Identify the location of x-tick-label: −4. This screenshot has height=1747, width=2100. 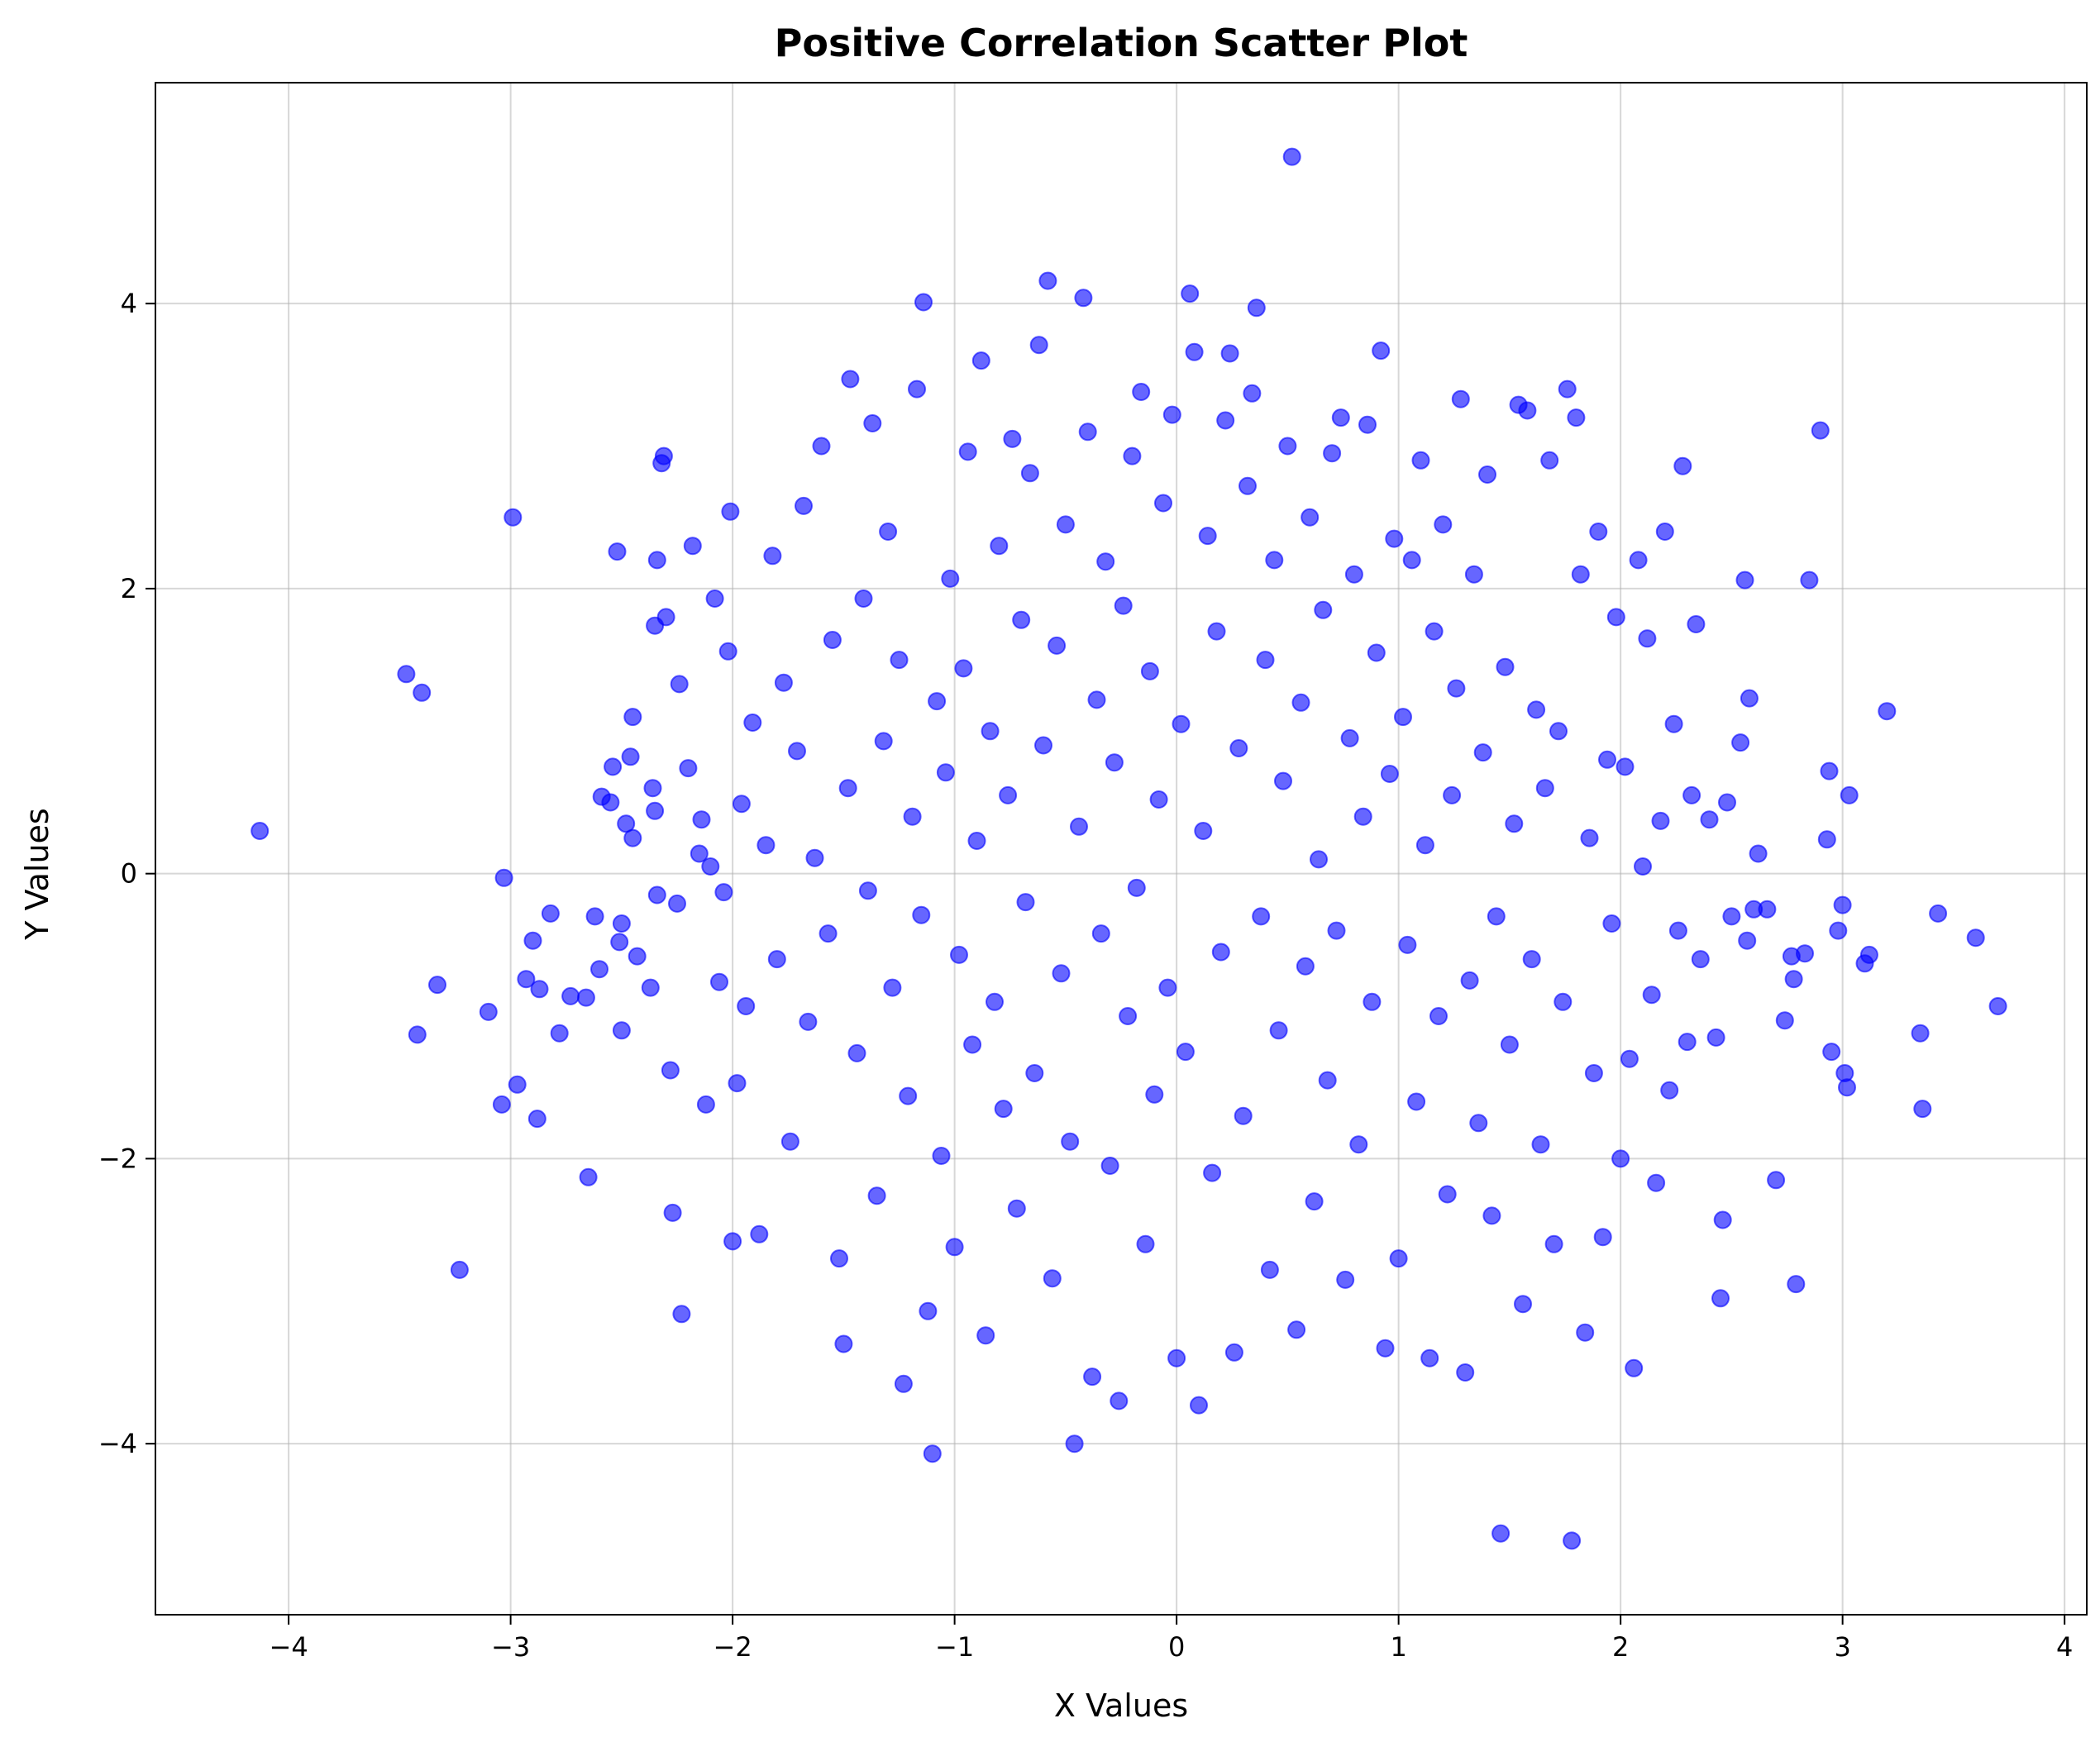
(289, 1647).